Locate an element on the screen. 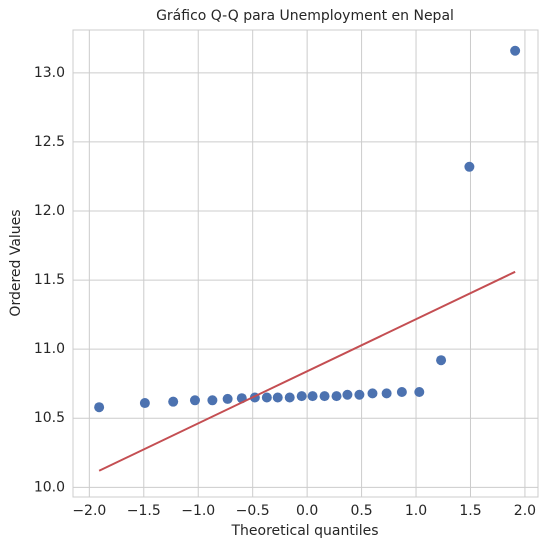 The height and width of the screenshot is (550, 548). y-axis-label: Ordered Values is located at coordinates (16, 262).